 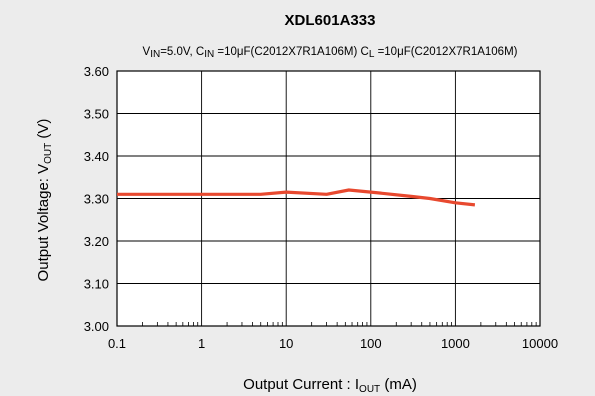 I want to click on y-tick-label: 3.40, so click(x=96, y=156).